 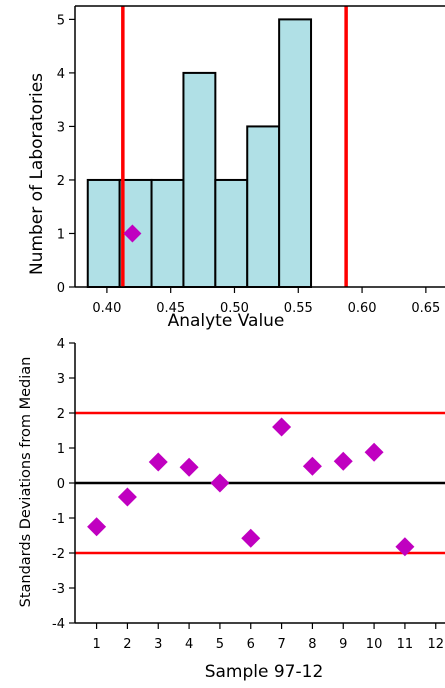 I want to click on x-tick-label: 4, so click(x=189, y=644).